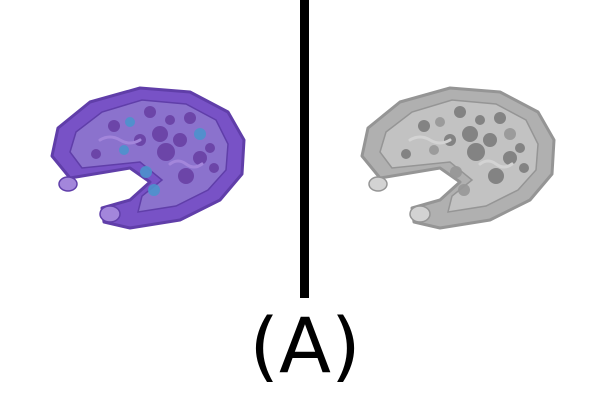 The width and height of the screenshot is (610, 400). Describe the element at coordinates (304, 149) in the screenshot. I see `divider` at that location.